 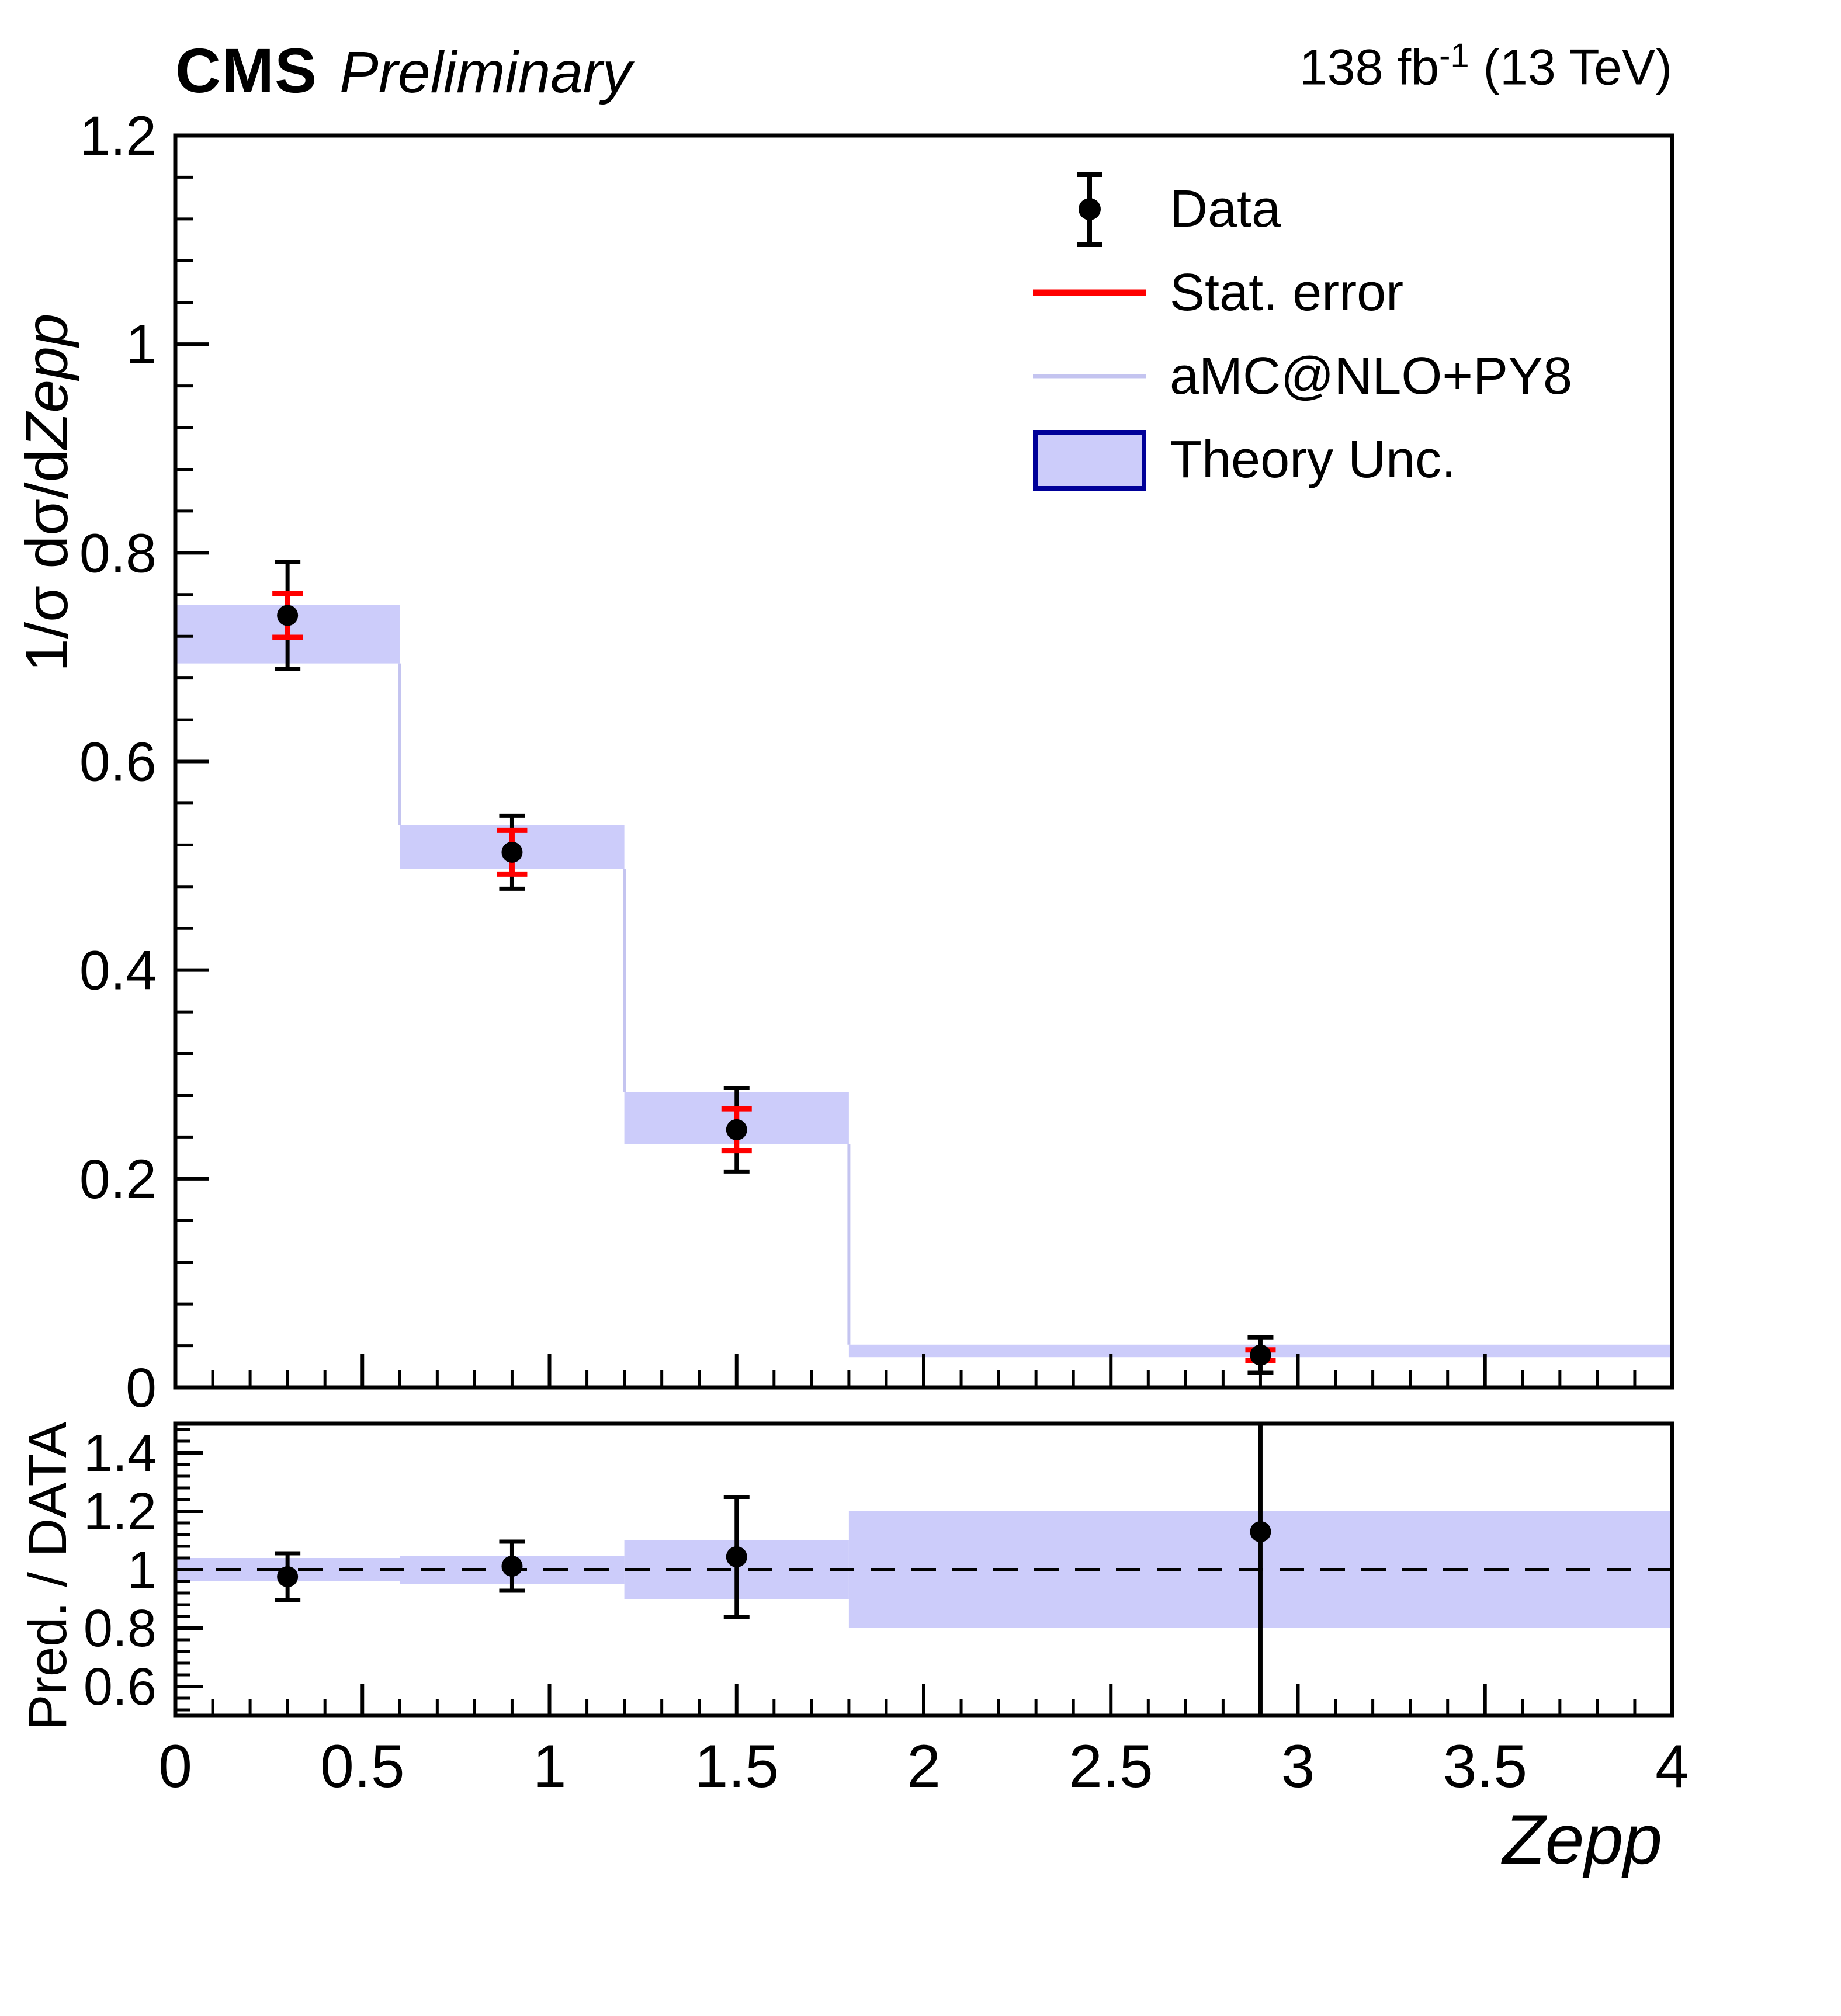 I want to click on ratio-y-ticks, so click(x=189, y=1570).